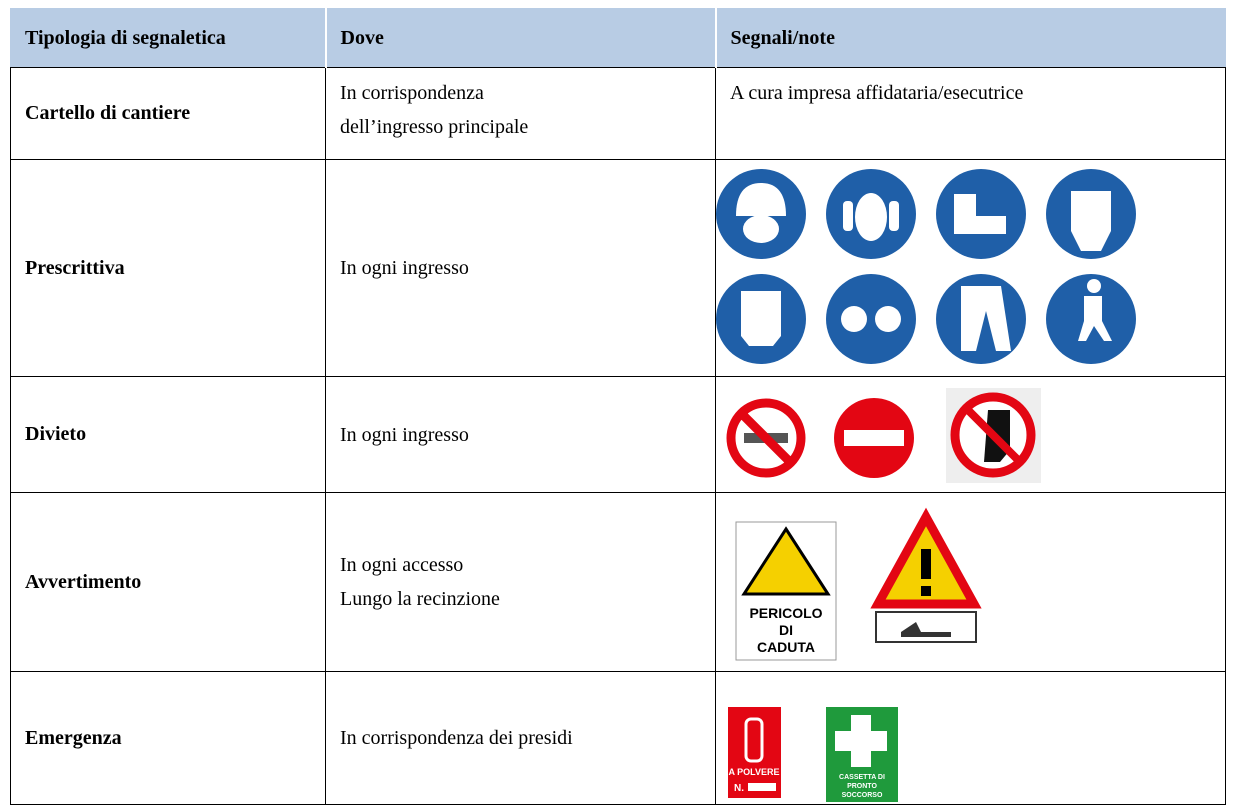 Image resolution: width=1235 pixels, height=805 pixels. What do you see at coordinates (402, 565) in the screenshot?
I see `where-line: In ogni accesso` at bounding box center [402, 565].